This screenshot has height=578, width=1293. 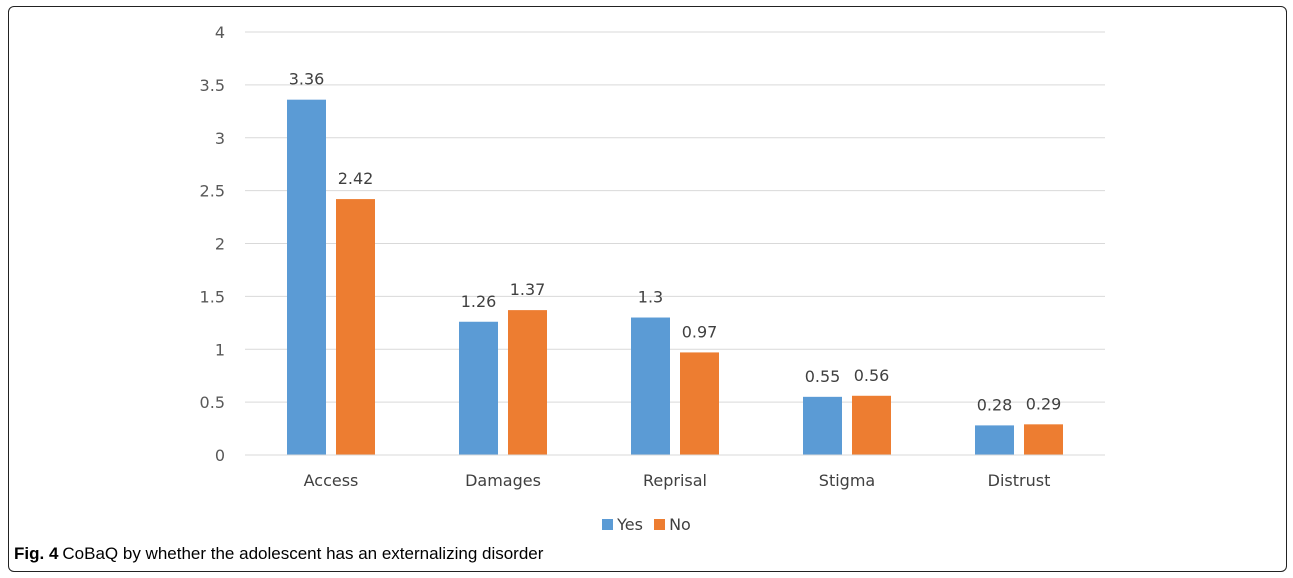 I want to click on x-category-label: Damages, so click(x=503, y=480).